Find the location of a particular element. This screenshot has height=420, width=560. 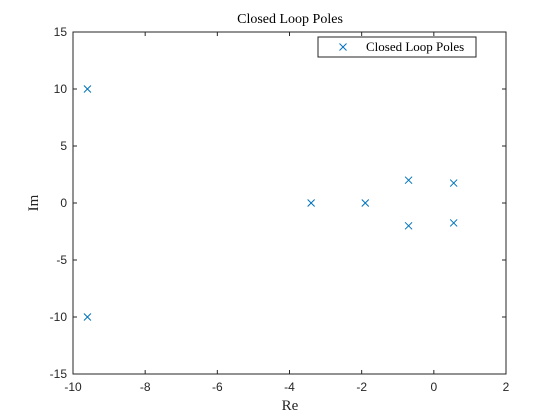

legend-x-marker is located at coordinates (343, 47).